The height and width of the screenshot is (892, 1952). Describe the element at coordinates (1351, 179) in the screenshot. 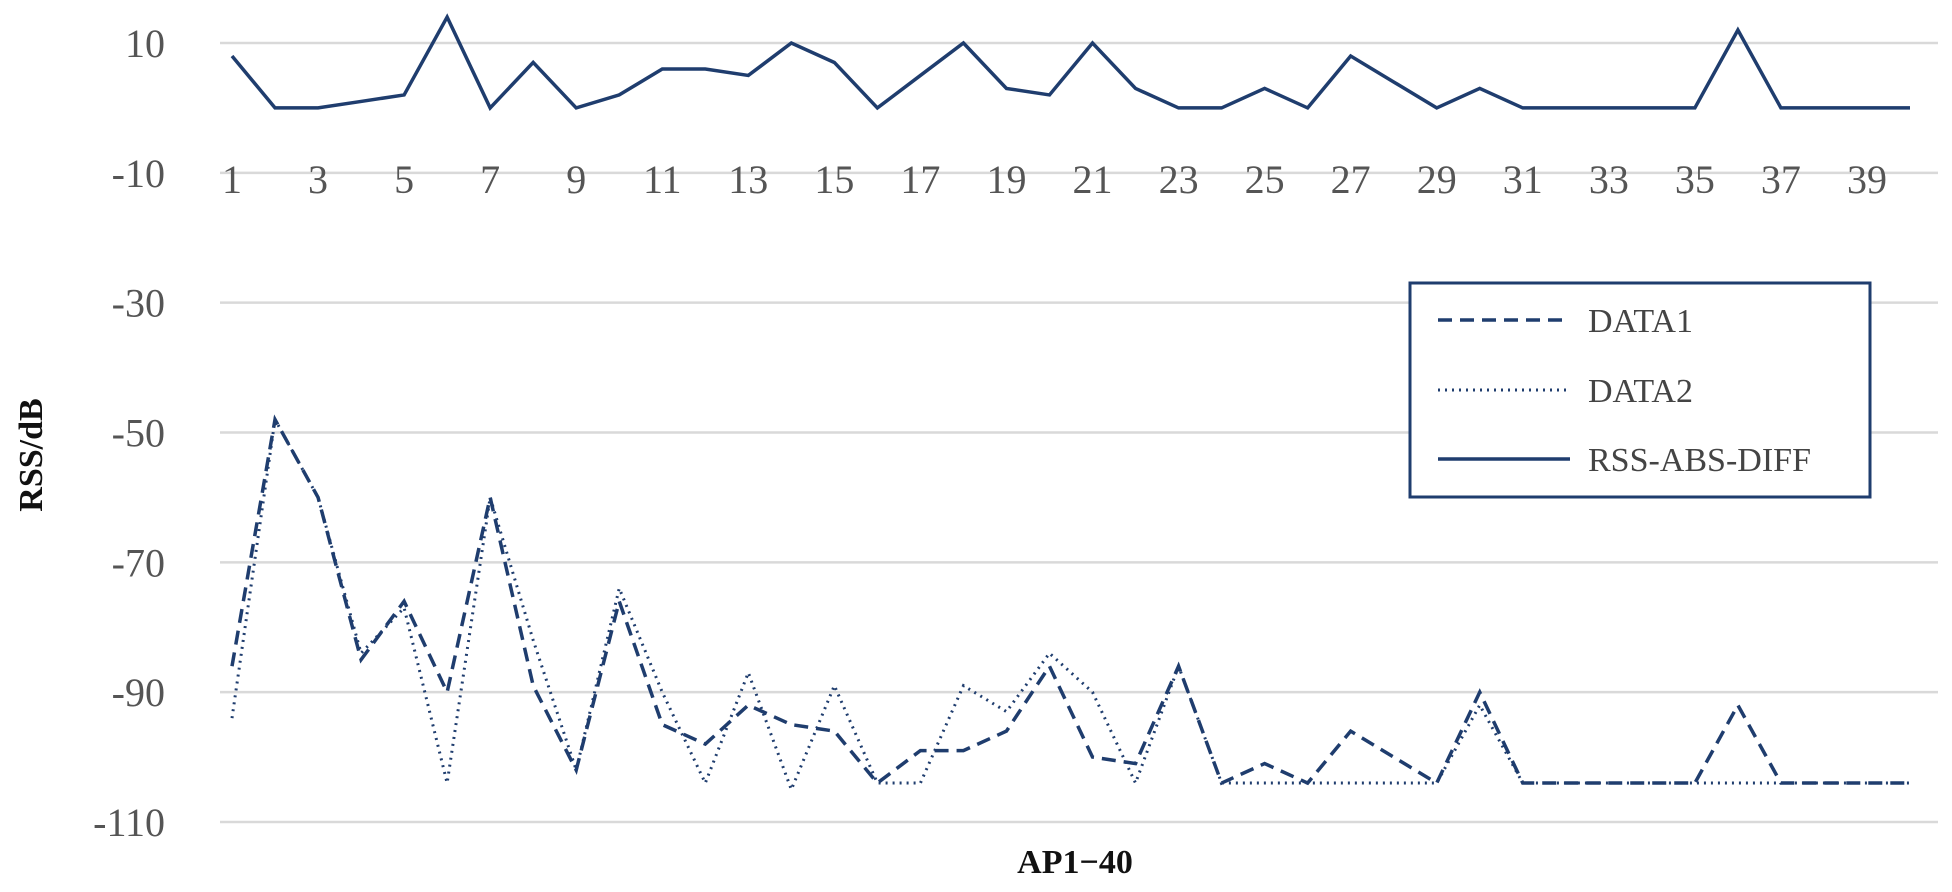

I see `x-tick-label: 27` at that location.